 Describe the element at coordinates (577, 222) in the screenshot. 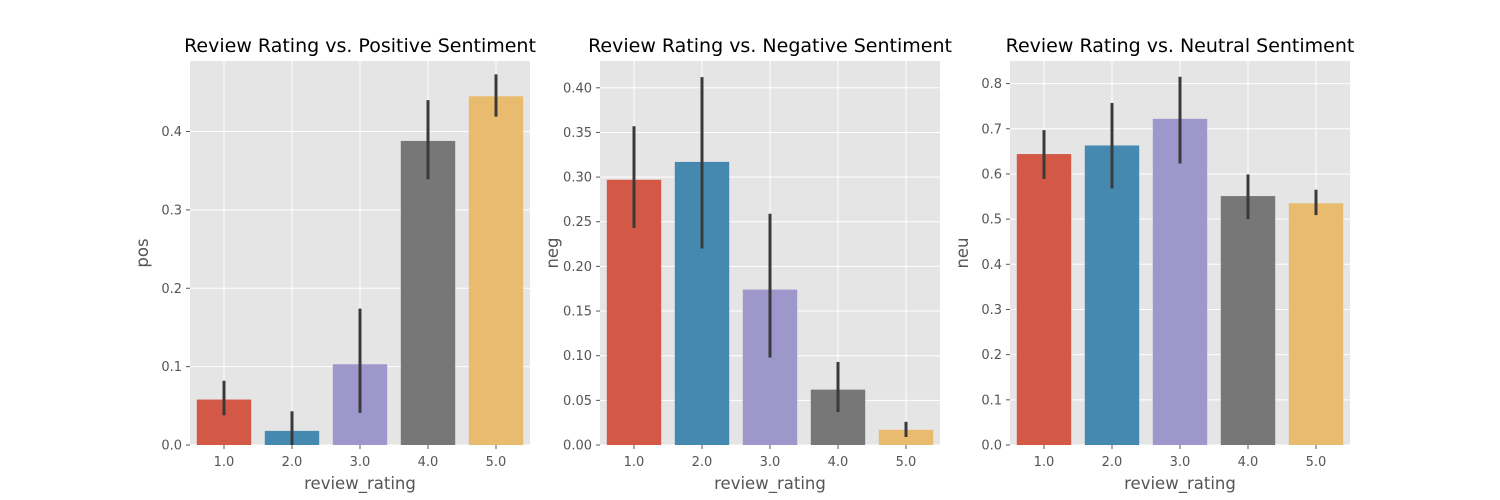

I see `y-tick-label: 0.25` at that location.